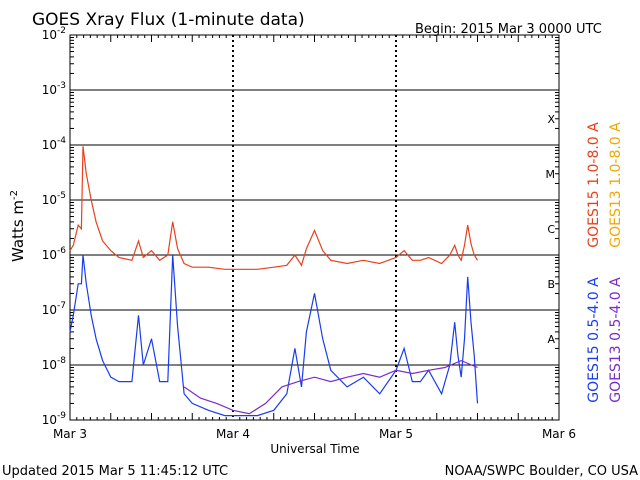 This screenshot has height=480, width=640. Describe the element at coordinates (54, 89) in the screenshot. I see `y-tick-label: 10⁻³` at that location.